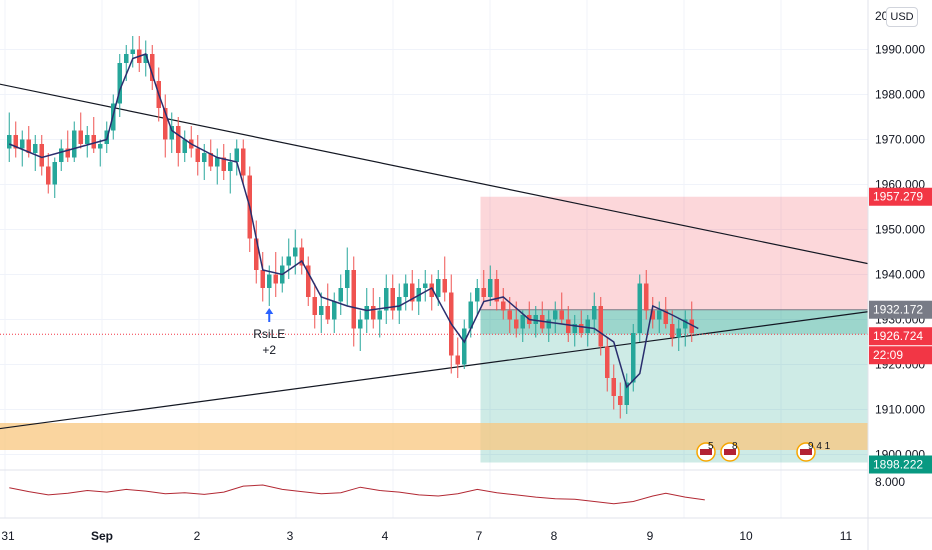  What do you see at coordinates (900, 464) in the screenshot?
I see `target-price-tag-bg` at bounding box center [900, 464].